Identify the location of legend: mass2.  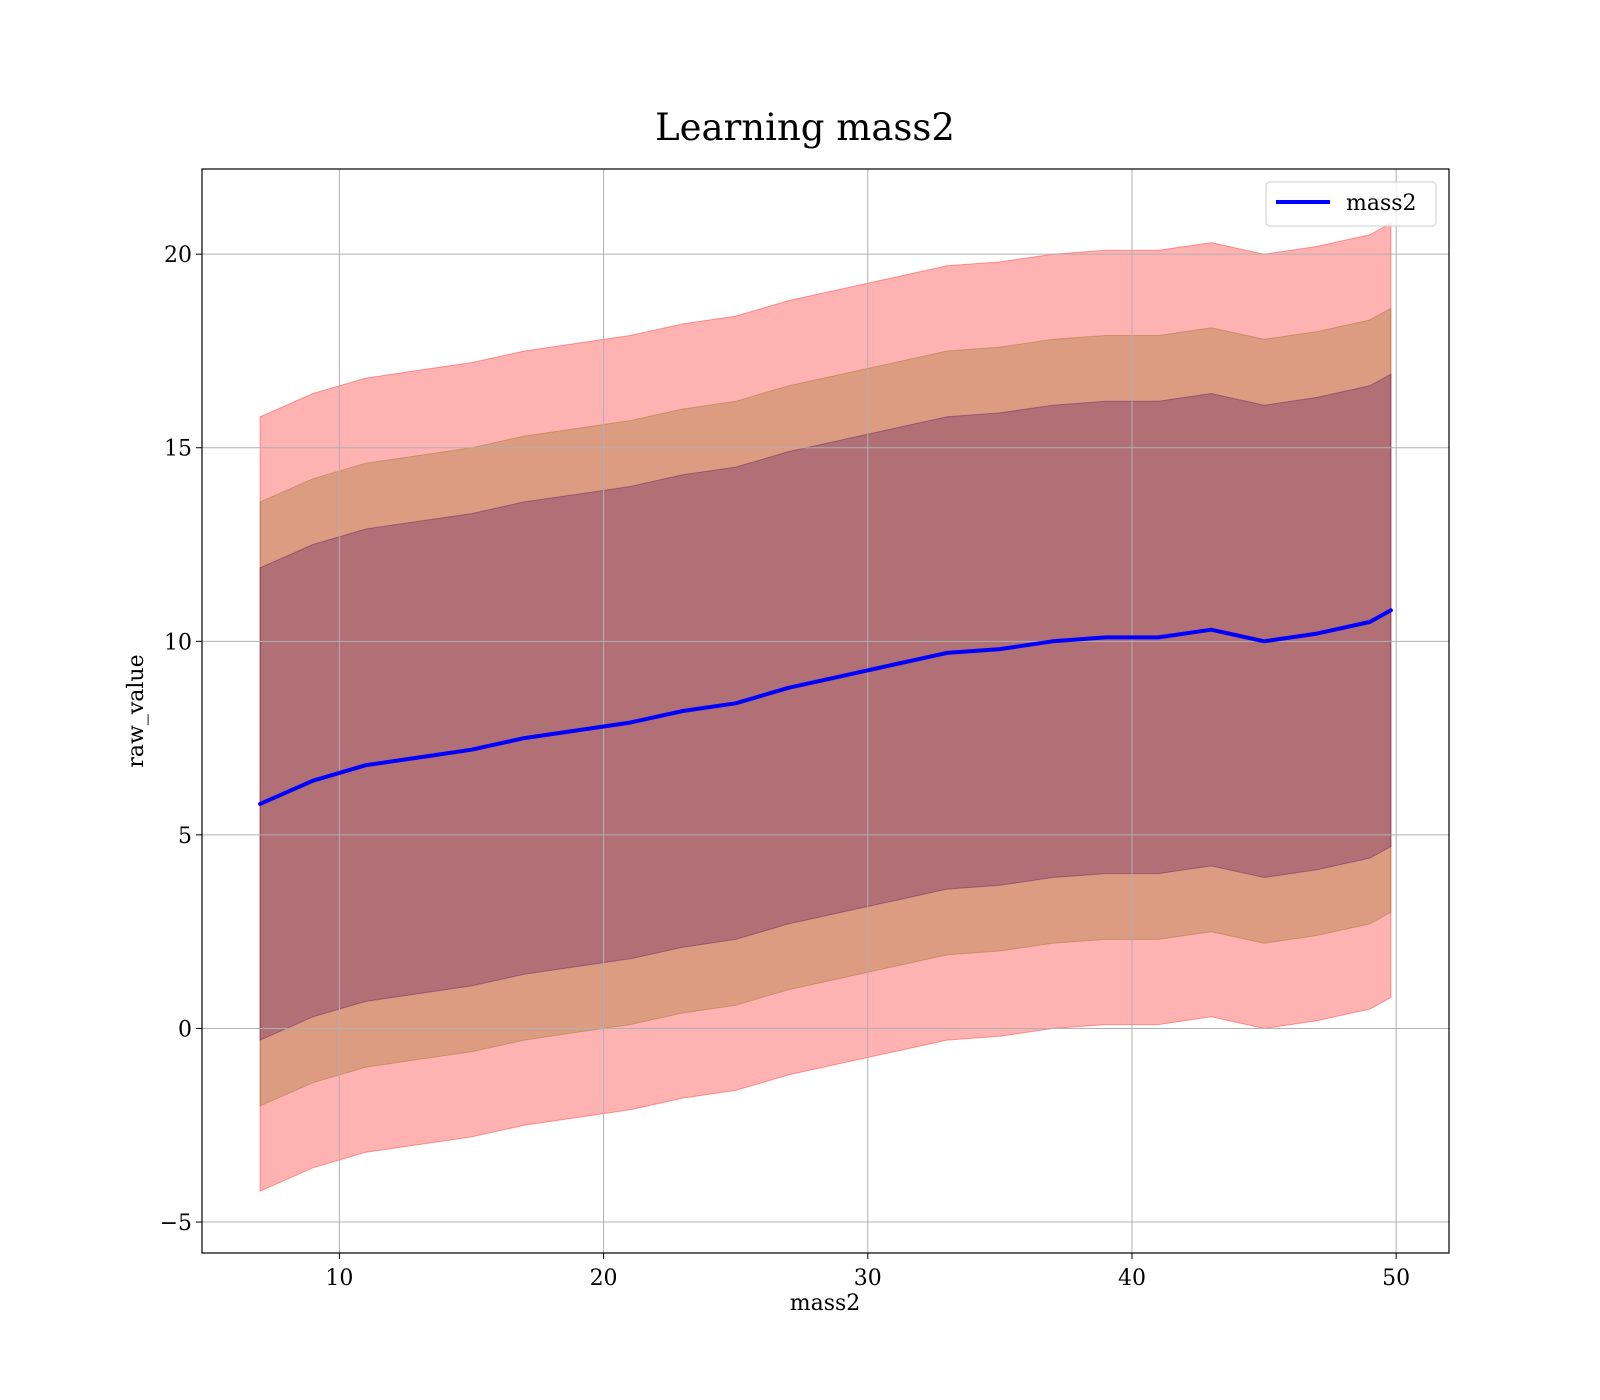
(1351, 204).